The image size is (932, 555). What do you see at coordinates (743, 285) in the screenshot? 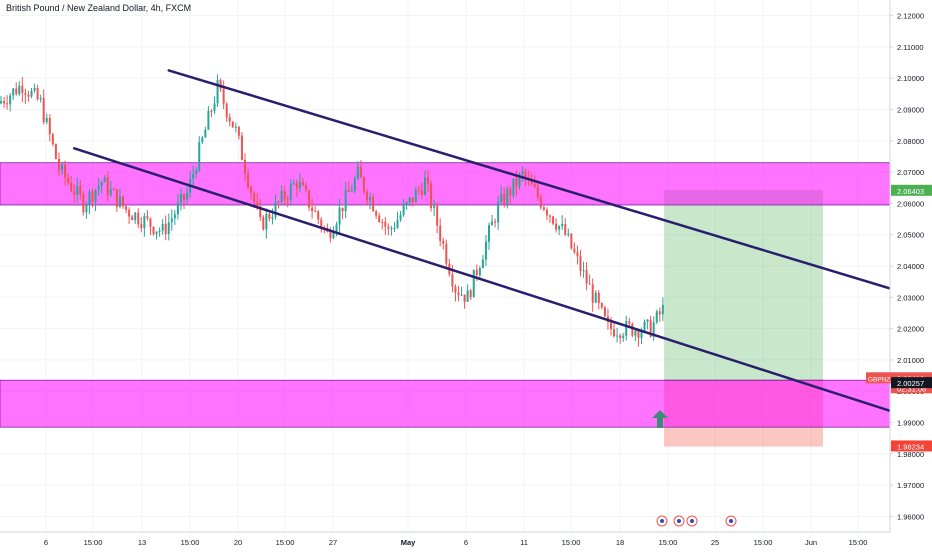
I see `target-zone` at bounding box center [743, 285].